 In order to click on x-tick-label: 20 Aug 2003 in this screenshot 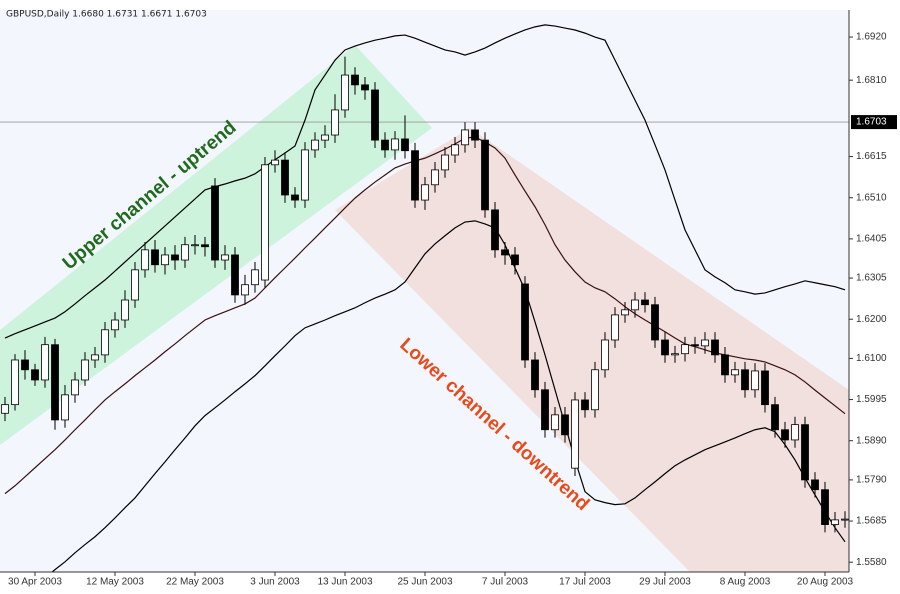, I will do `click(825, 582)`.